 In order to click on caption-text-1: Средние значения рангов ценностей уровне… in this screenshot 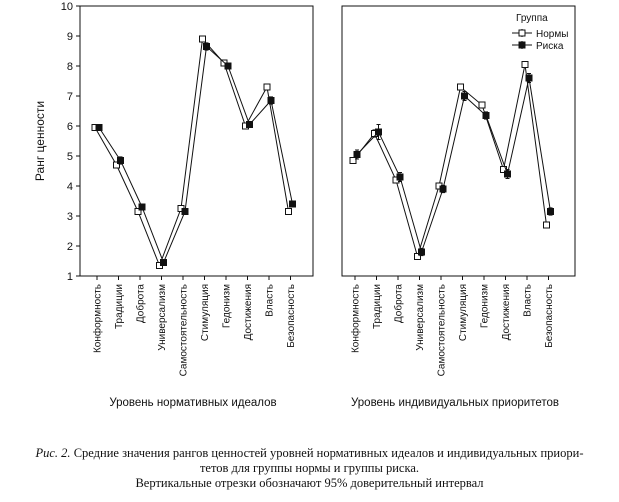, I will do `click(328, 453)`.